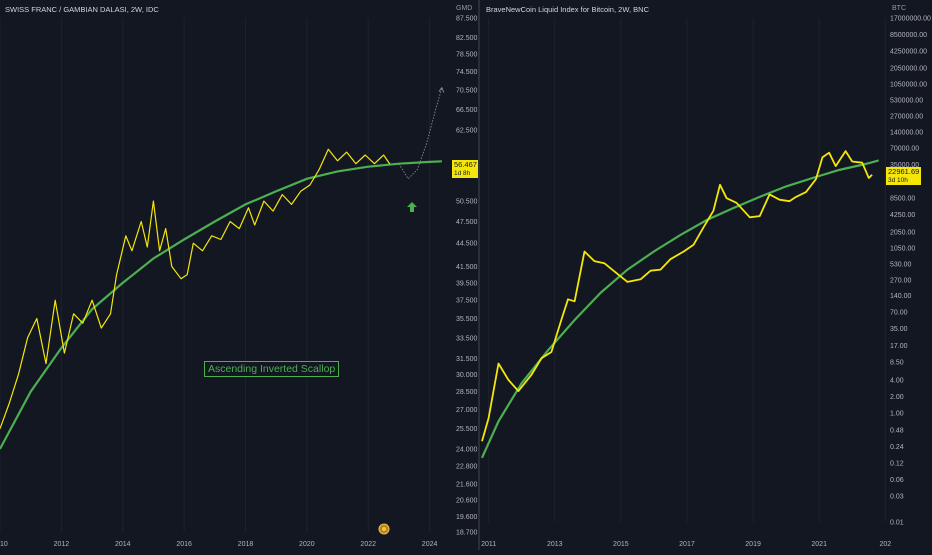 The width and height of the screenshot is (932, 555). I want to click on y-tick-label: 44.500, so click(467, 244).